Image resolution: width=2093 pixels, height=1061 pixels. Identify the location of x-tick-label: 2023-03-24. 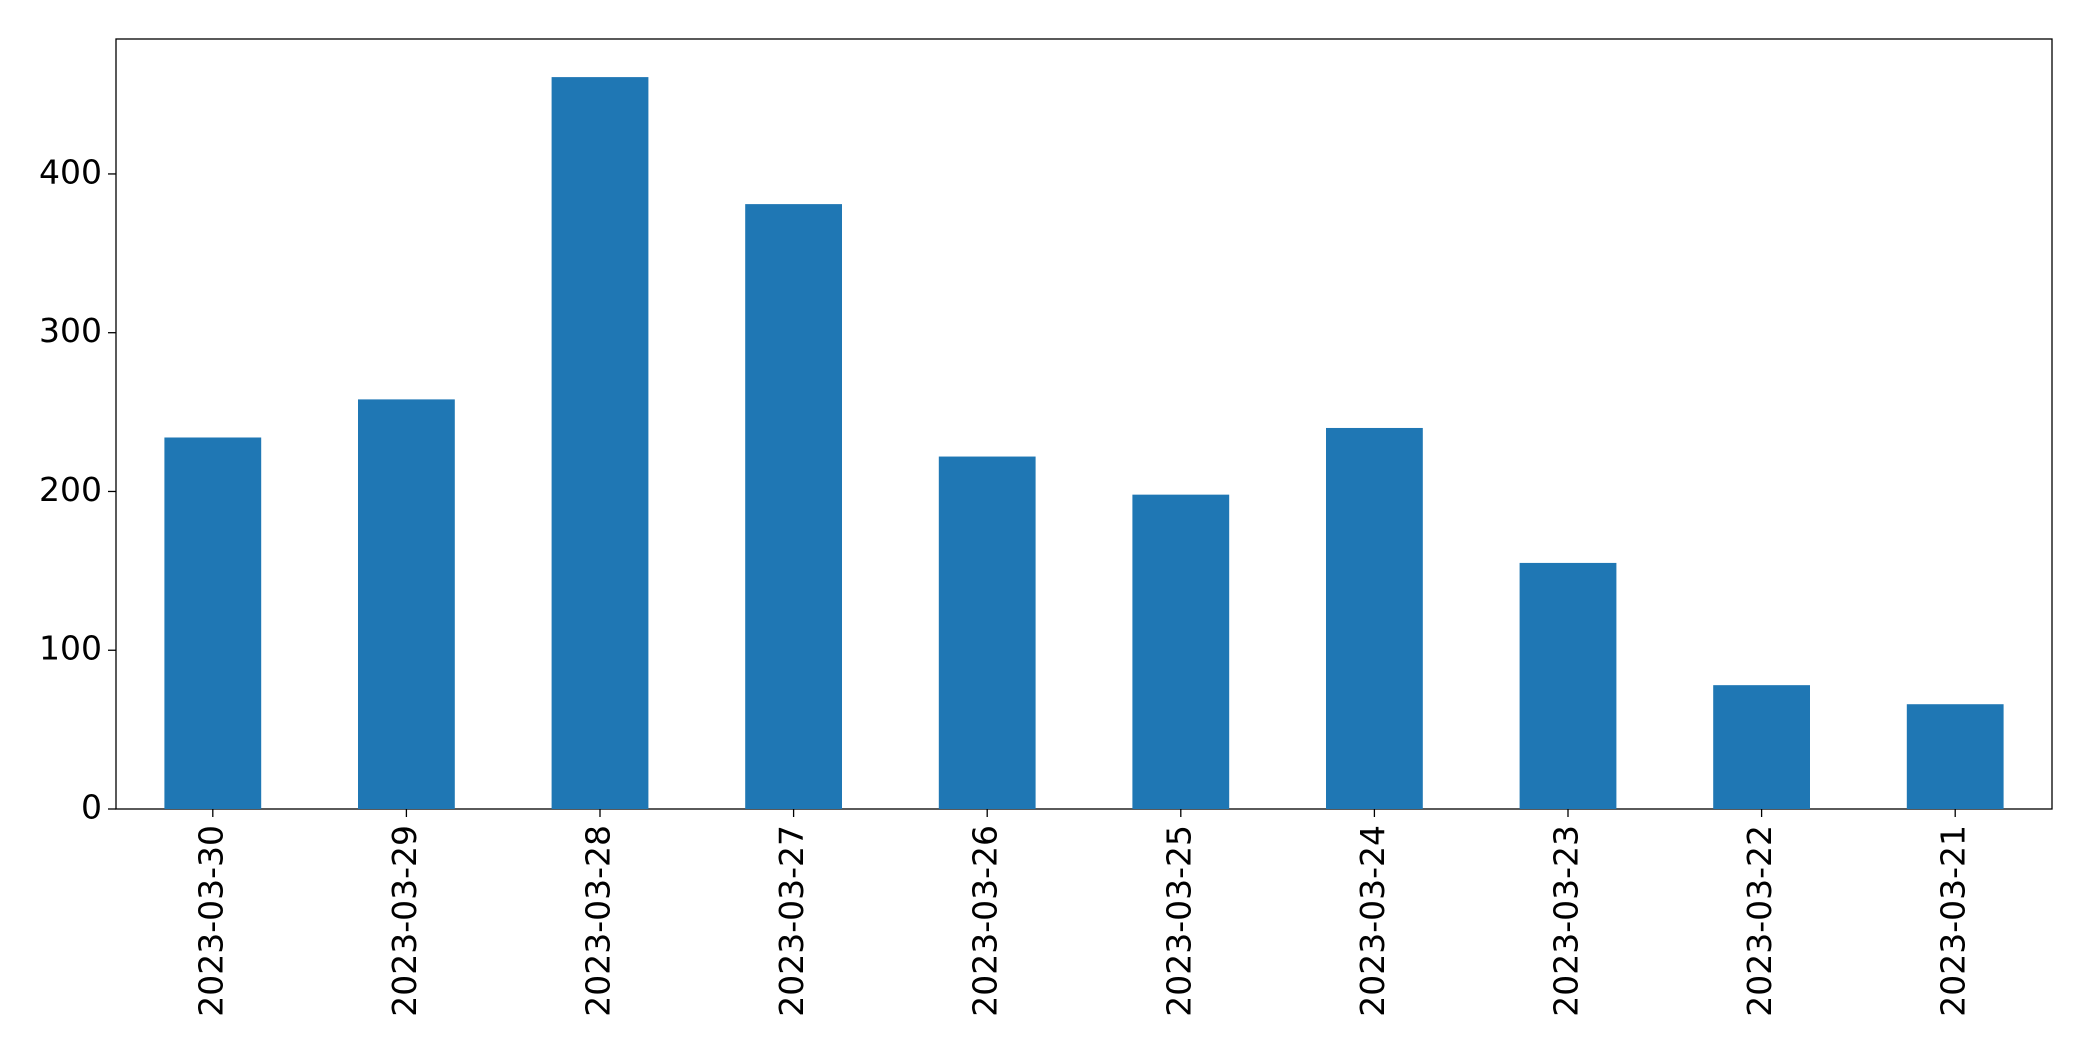
(1372, 921).